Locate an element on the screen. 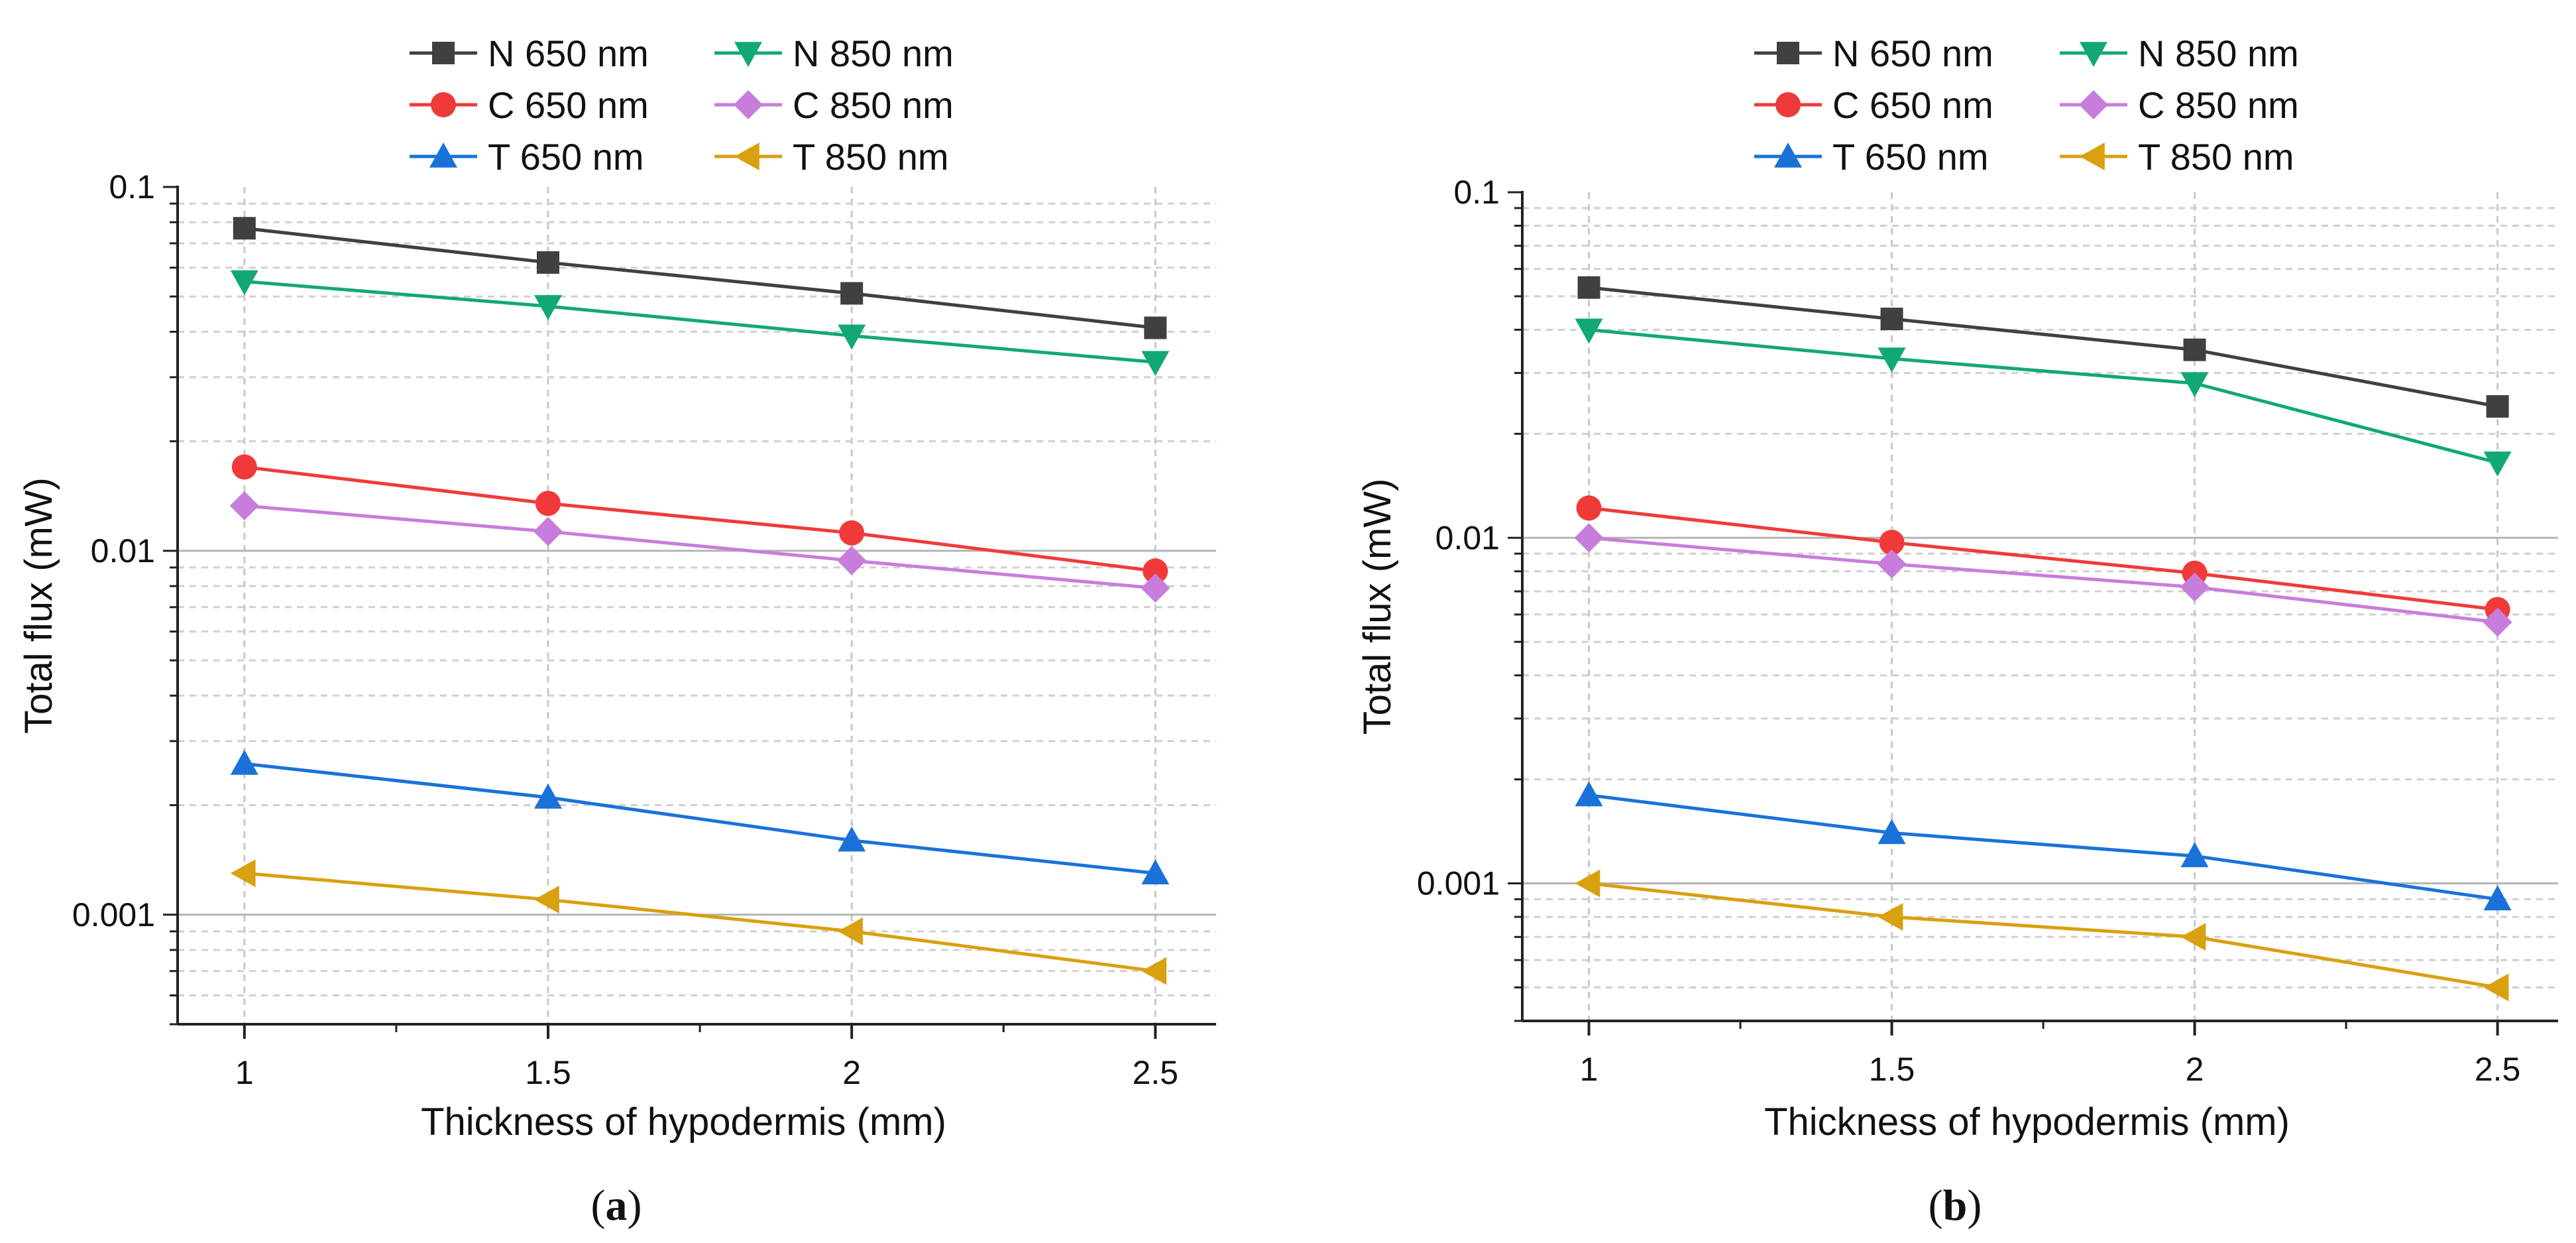 Image resolution: width=2576 pixels, height=1243 pixels. legend-item: T 650 nm is located at coordinates (527, 157).